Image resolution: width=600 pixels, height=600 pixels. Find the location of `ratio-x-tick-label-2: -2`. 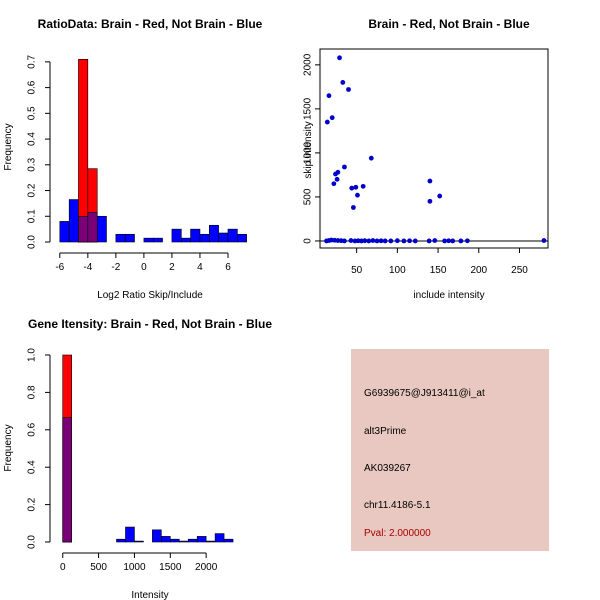

ratio-x-tick-label-2: -2 is located at coordinates (115, 267).